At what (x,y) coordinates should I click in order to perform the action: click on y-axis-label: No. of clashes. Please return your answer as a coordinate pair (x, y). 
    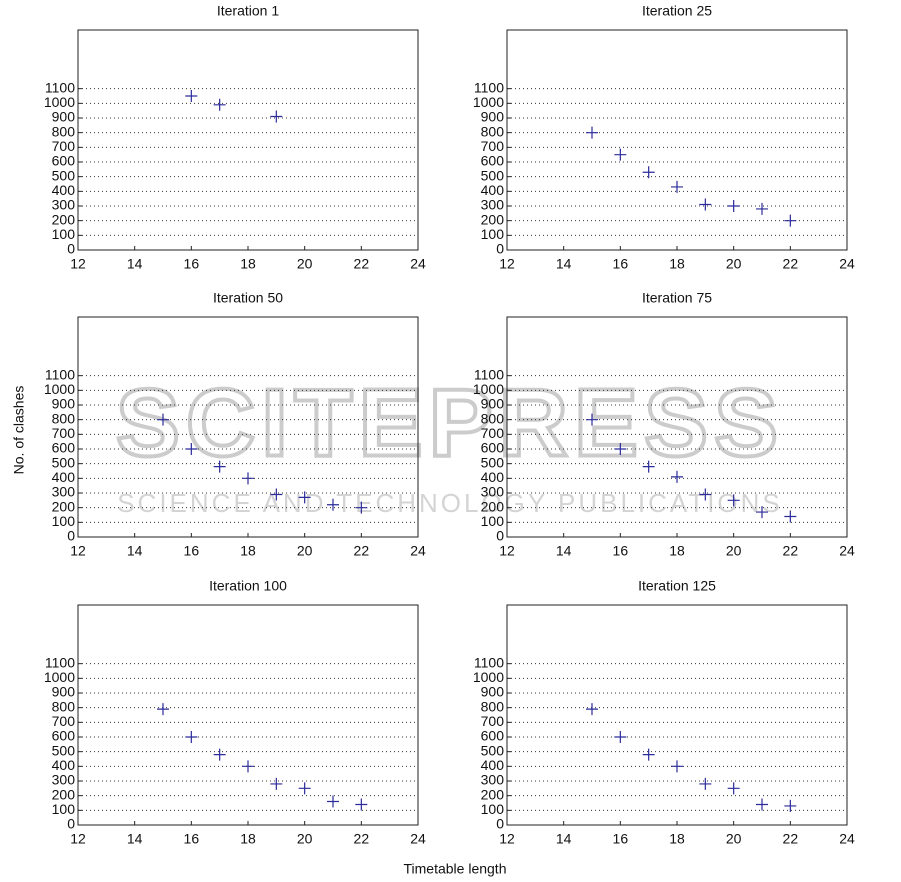
    Looking at the image, I should click on (19, 430).